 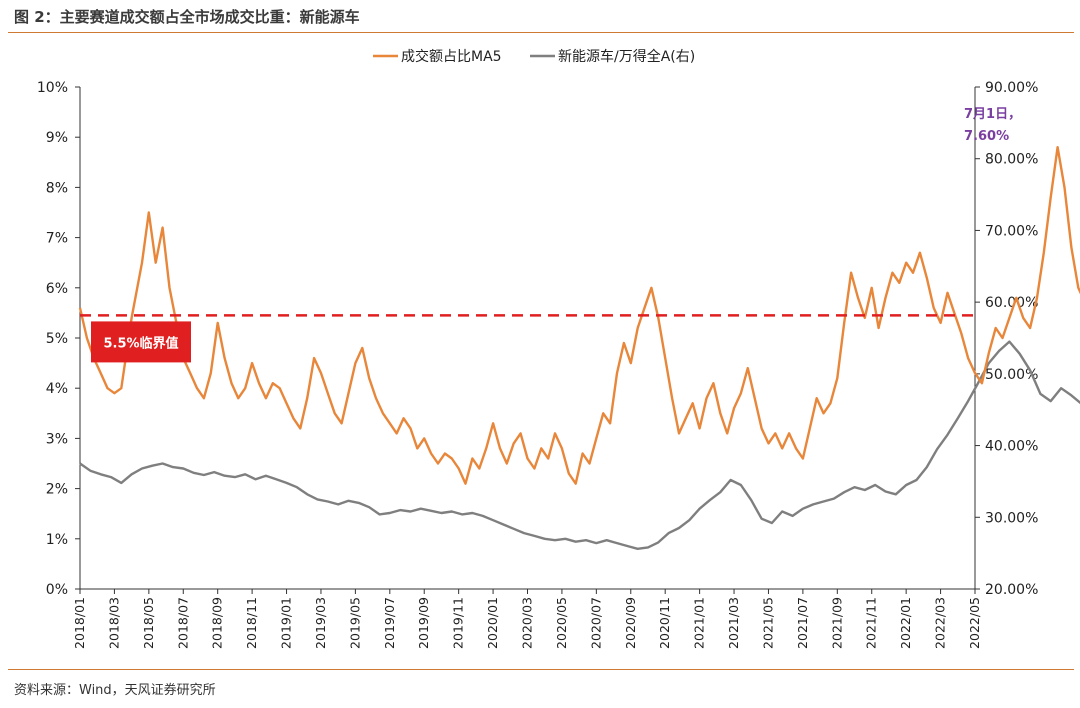 What do you see at coordinates (286, 623) in the screenshot?
I see `x-tick-label: 2019/01` at bounding box center [286, 623].